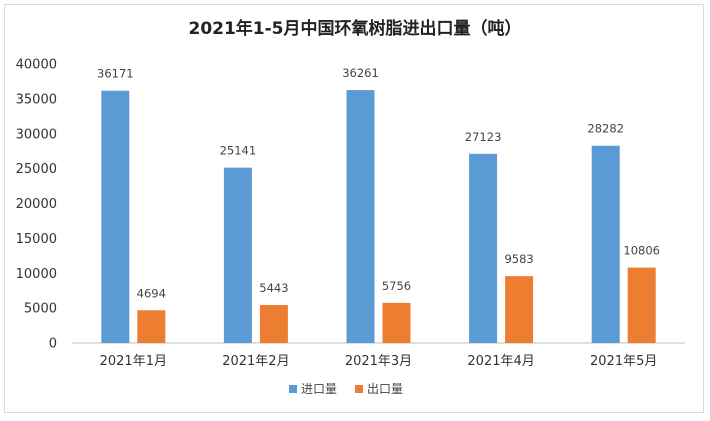 This screenshot has height=421, width=710. I want to click on x-tick-label: 2021年3月, so click(378, 361).